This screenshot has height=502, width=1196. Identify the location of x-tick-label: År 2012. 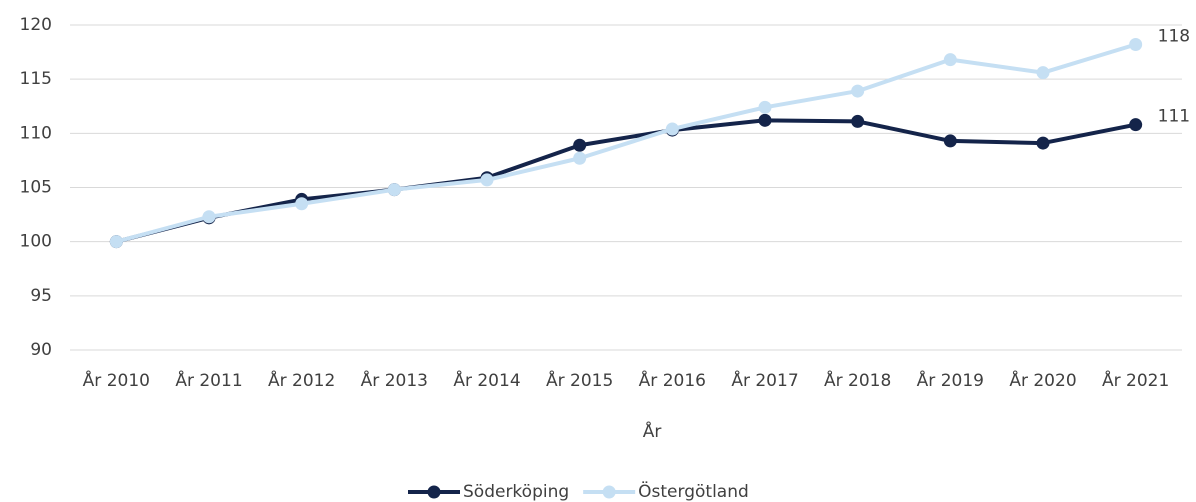
(301, 380).